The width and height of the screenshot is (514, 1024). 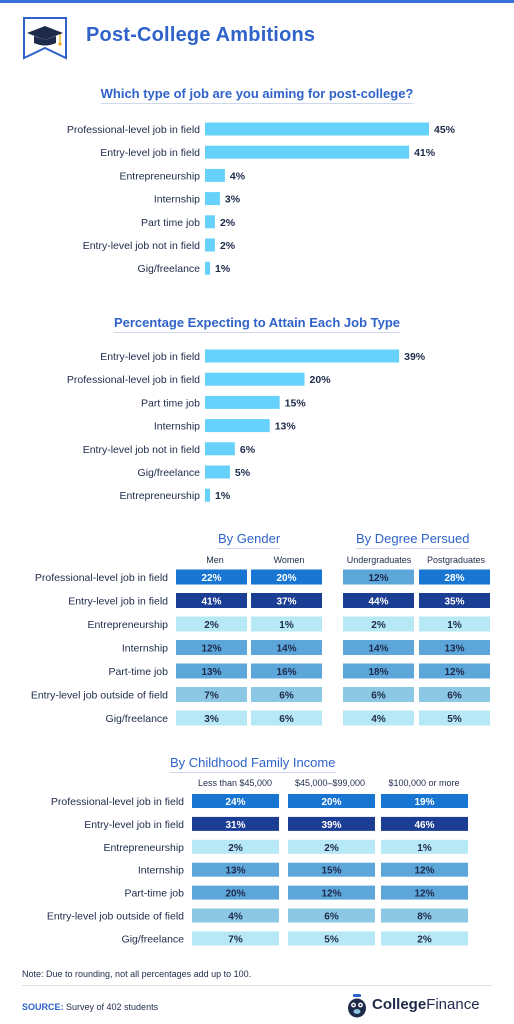 I want to click on cell-value-3-1-3: 35%, so click(x=454, y=602).